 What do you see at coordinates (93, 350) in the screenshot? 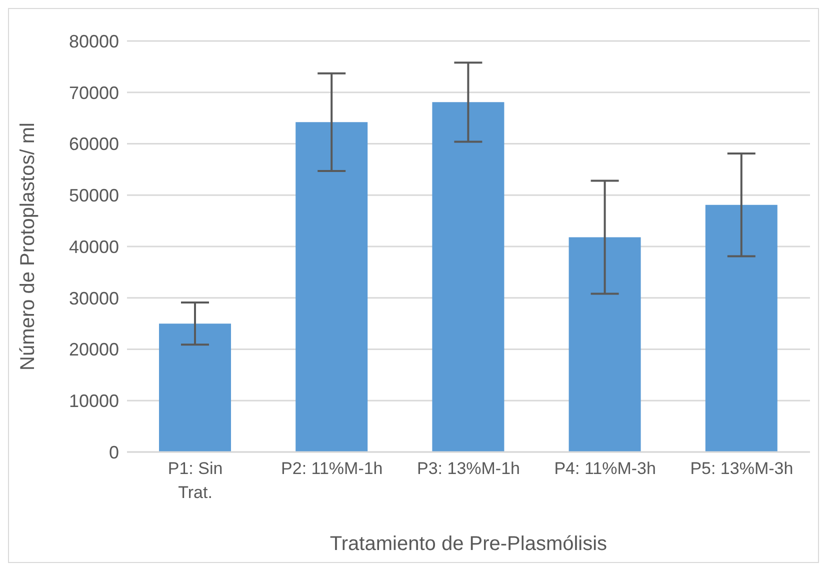
I see `y-tick-label: 20000` at bounding box center [93, 350].